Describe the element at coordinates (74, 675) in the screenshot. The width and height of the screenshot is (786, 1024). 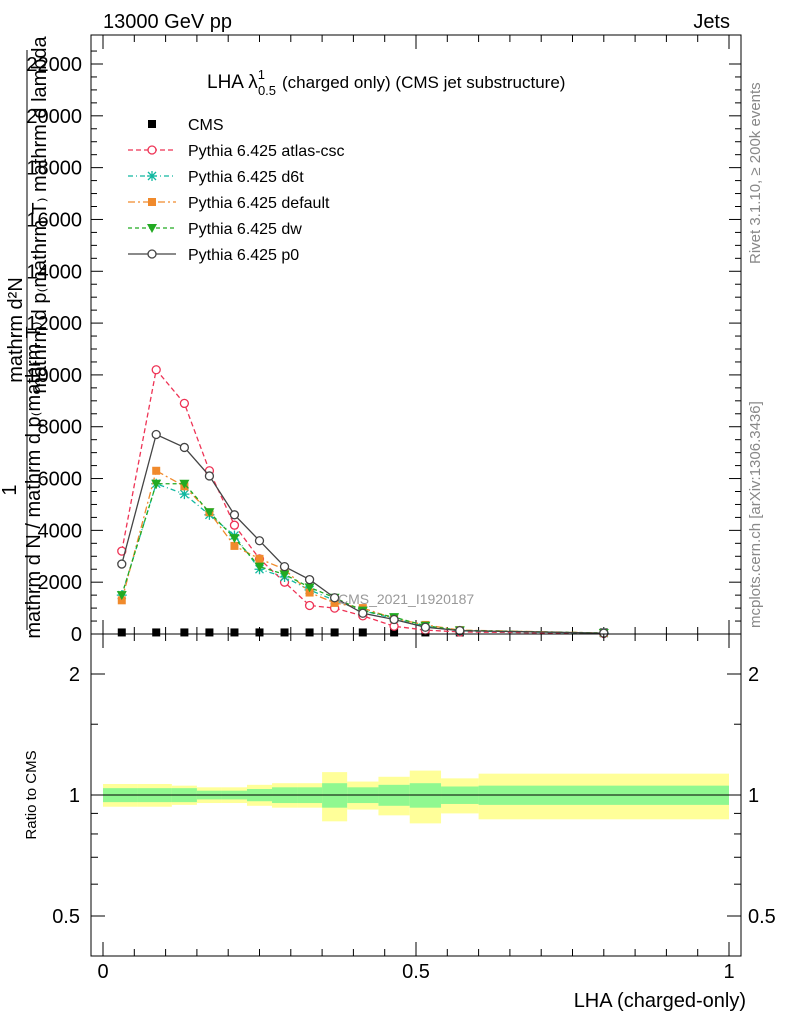
I see `ratio-y-tick-label: 2` at that location.